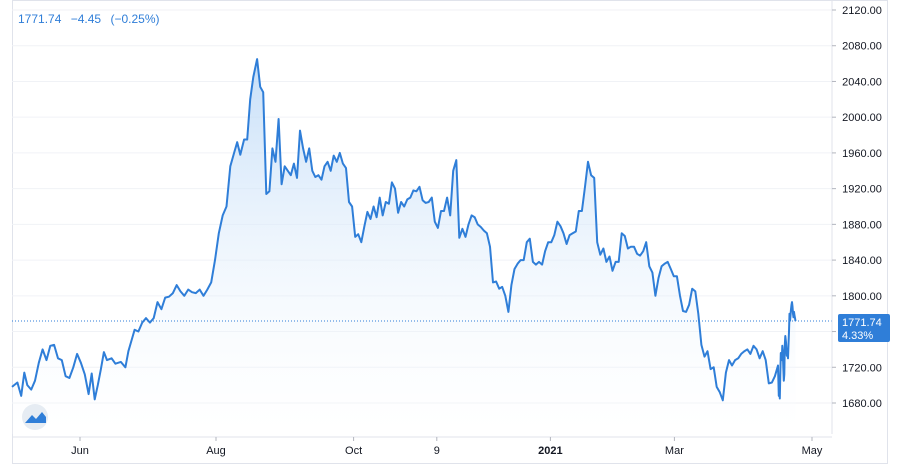 The width and height of the screenshot is (900, 466). Describe the element at coordinates (857, 336) in the screenshot. I see `last-price-tag-pct: 4.33%` at that location.